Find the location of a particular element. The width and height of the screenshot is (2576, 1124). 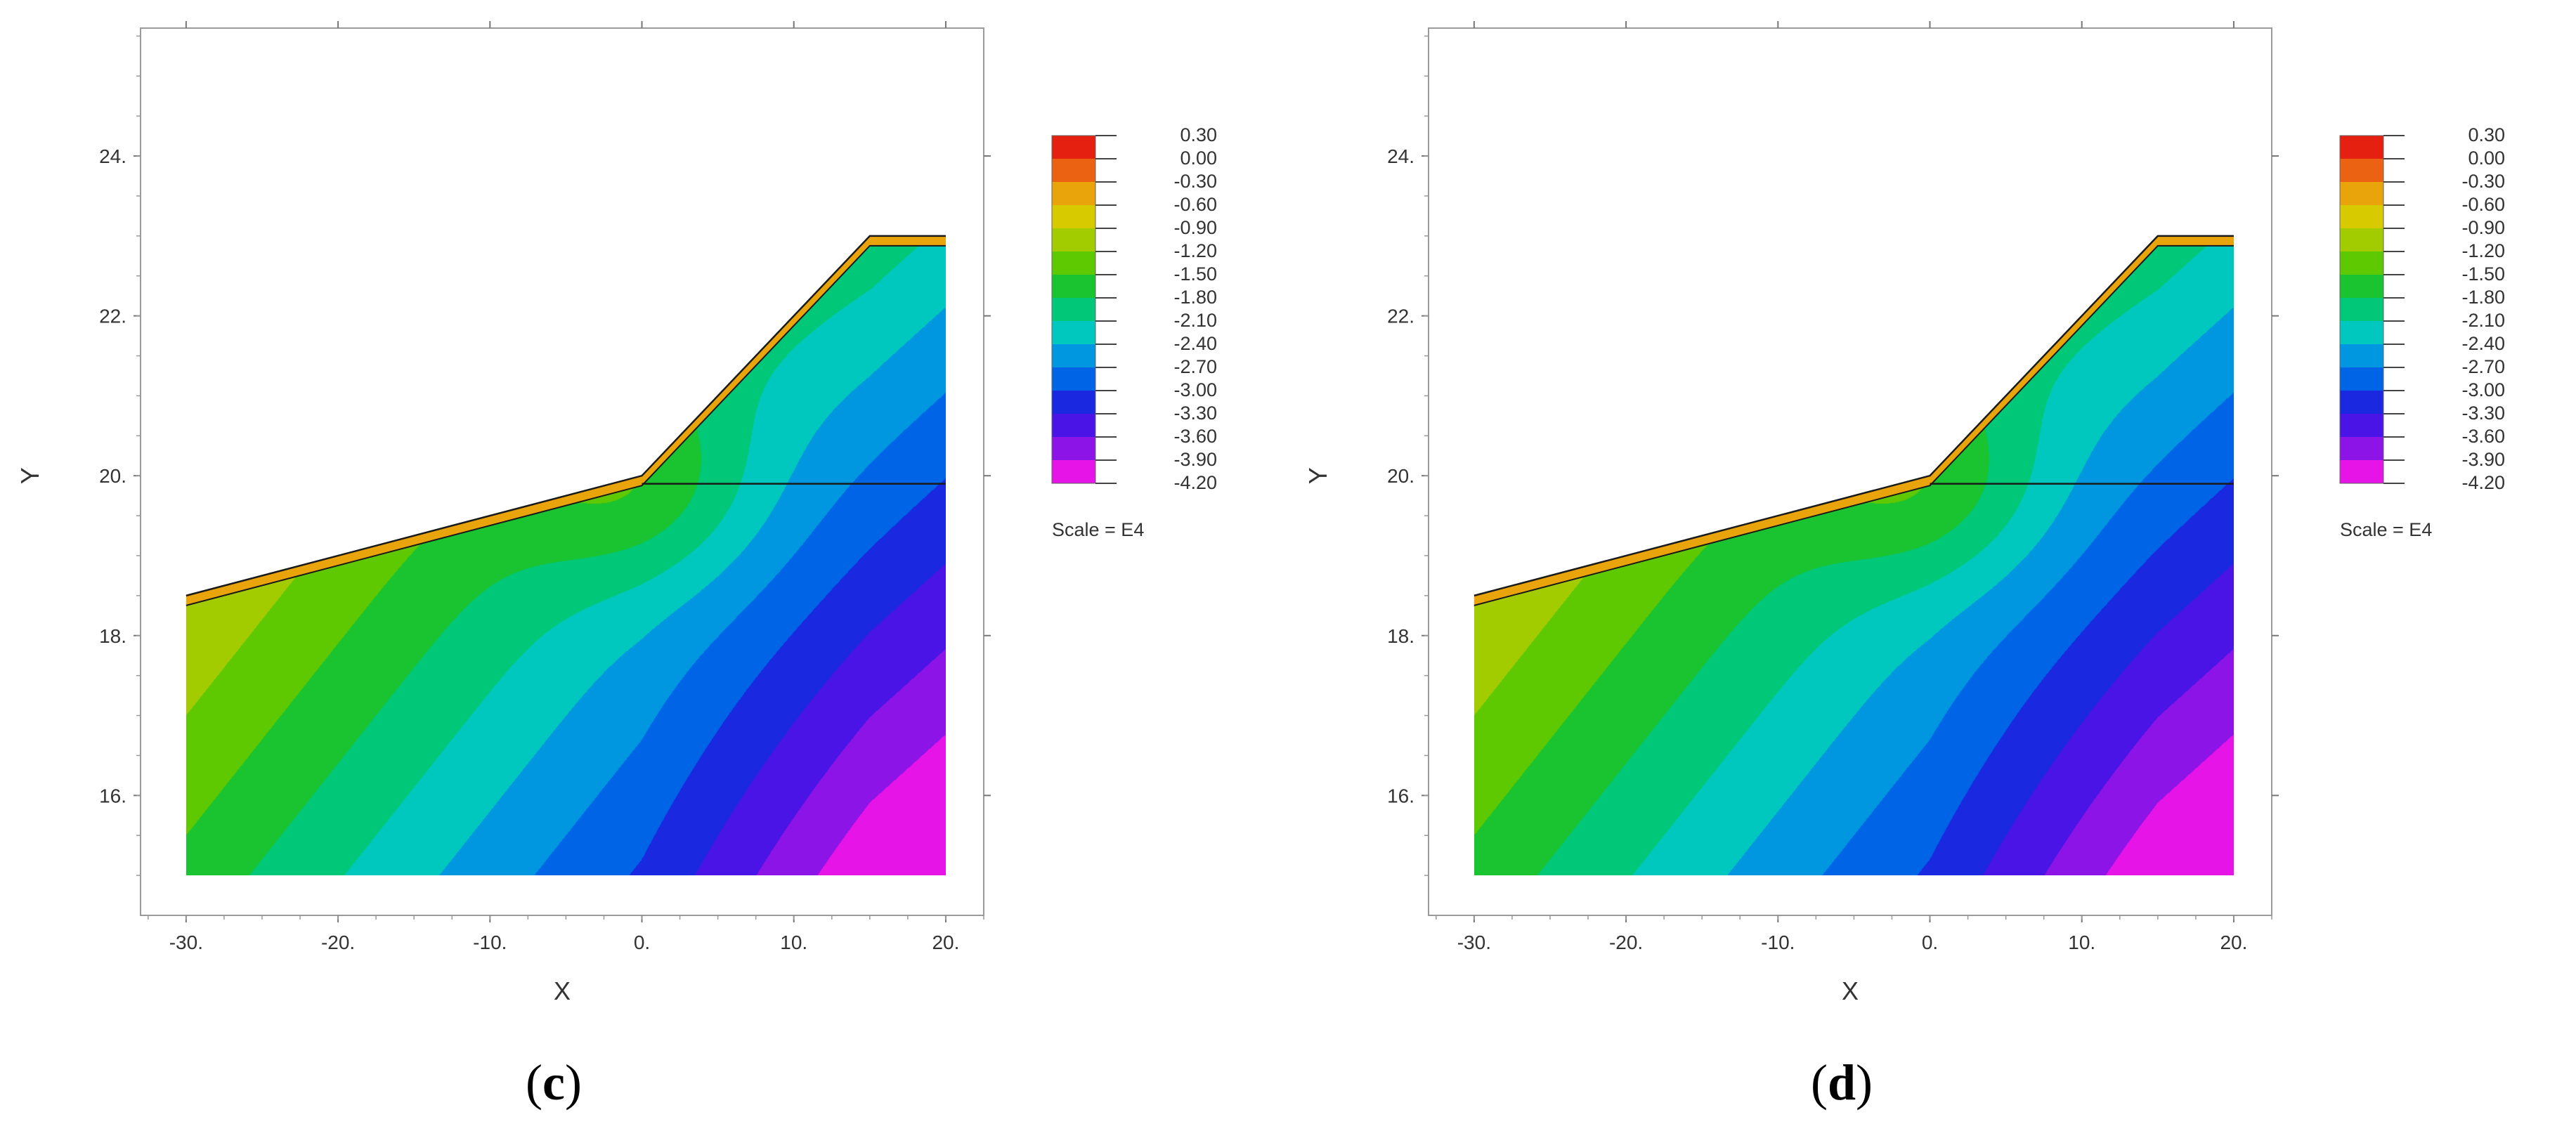

panel-label: (c) is located at coordinates (554, 1082).